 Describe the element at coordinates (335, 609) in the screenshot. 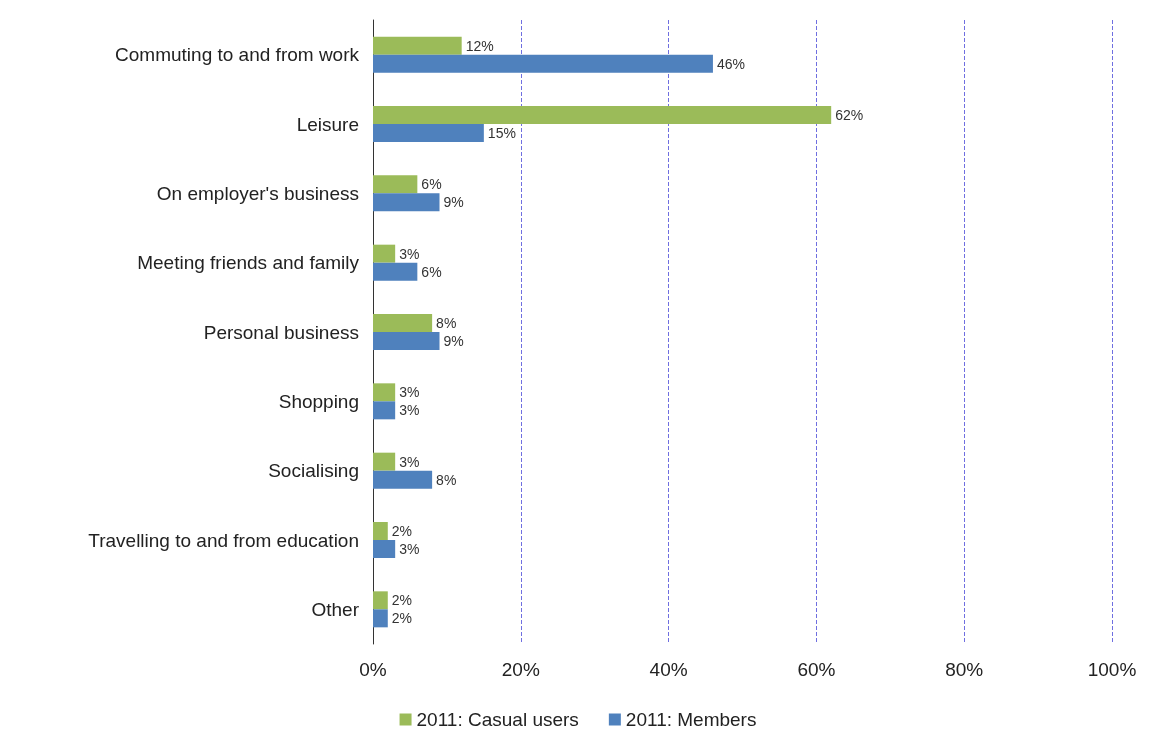

I see `y-tick-label: Other` at that location.